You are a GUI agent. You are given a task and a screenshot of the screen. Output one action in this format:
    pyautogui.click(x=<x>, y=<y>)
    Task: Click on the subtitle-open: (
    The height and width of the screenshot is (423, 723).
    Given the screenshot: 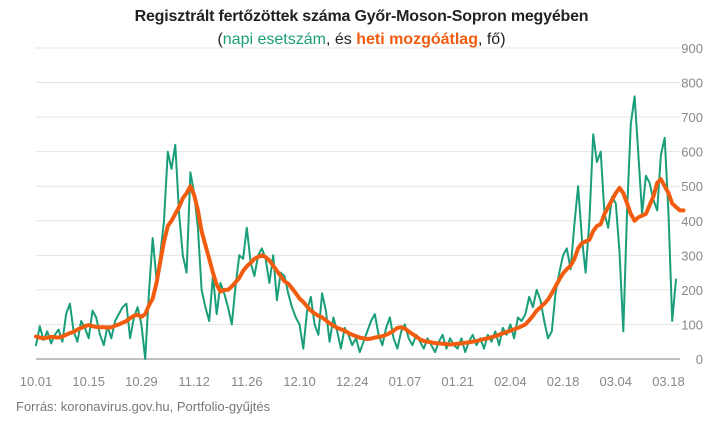 What is the action you would take?
    pyautogui.click(x=220, y=39)
    